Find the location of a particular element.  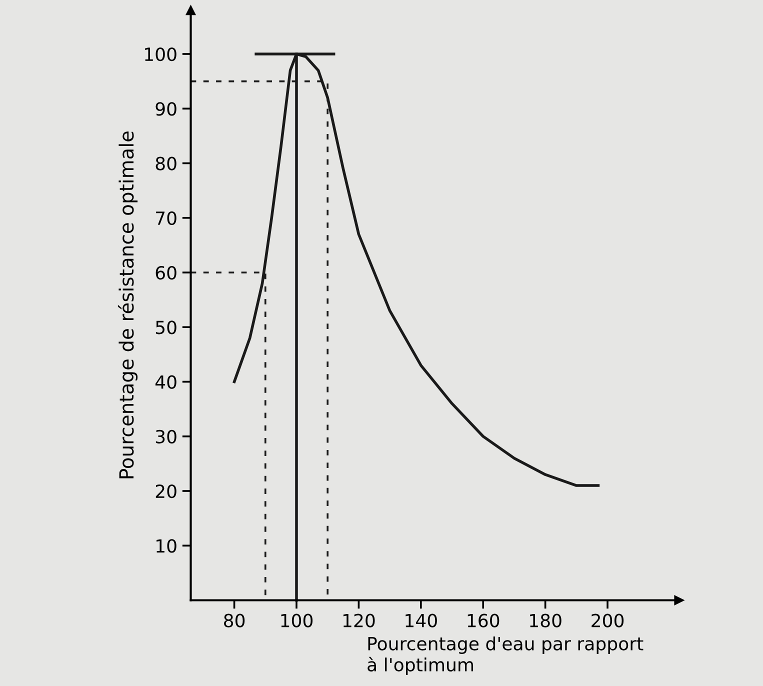

y-tick-label: 60 is located at coordinates (166, 273).